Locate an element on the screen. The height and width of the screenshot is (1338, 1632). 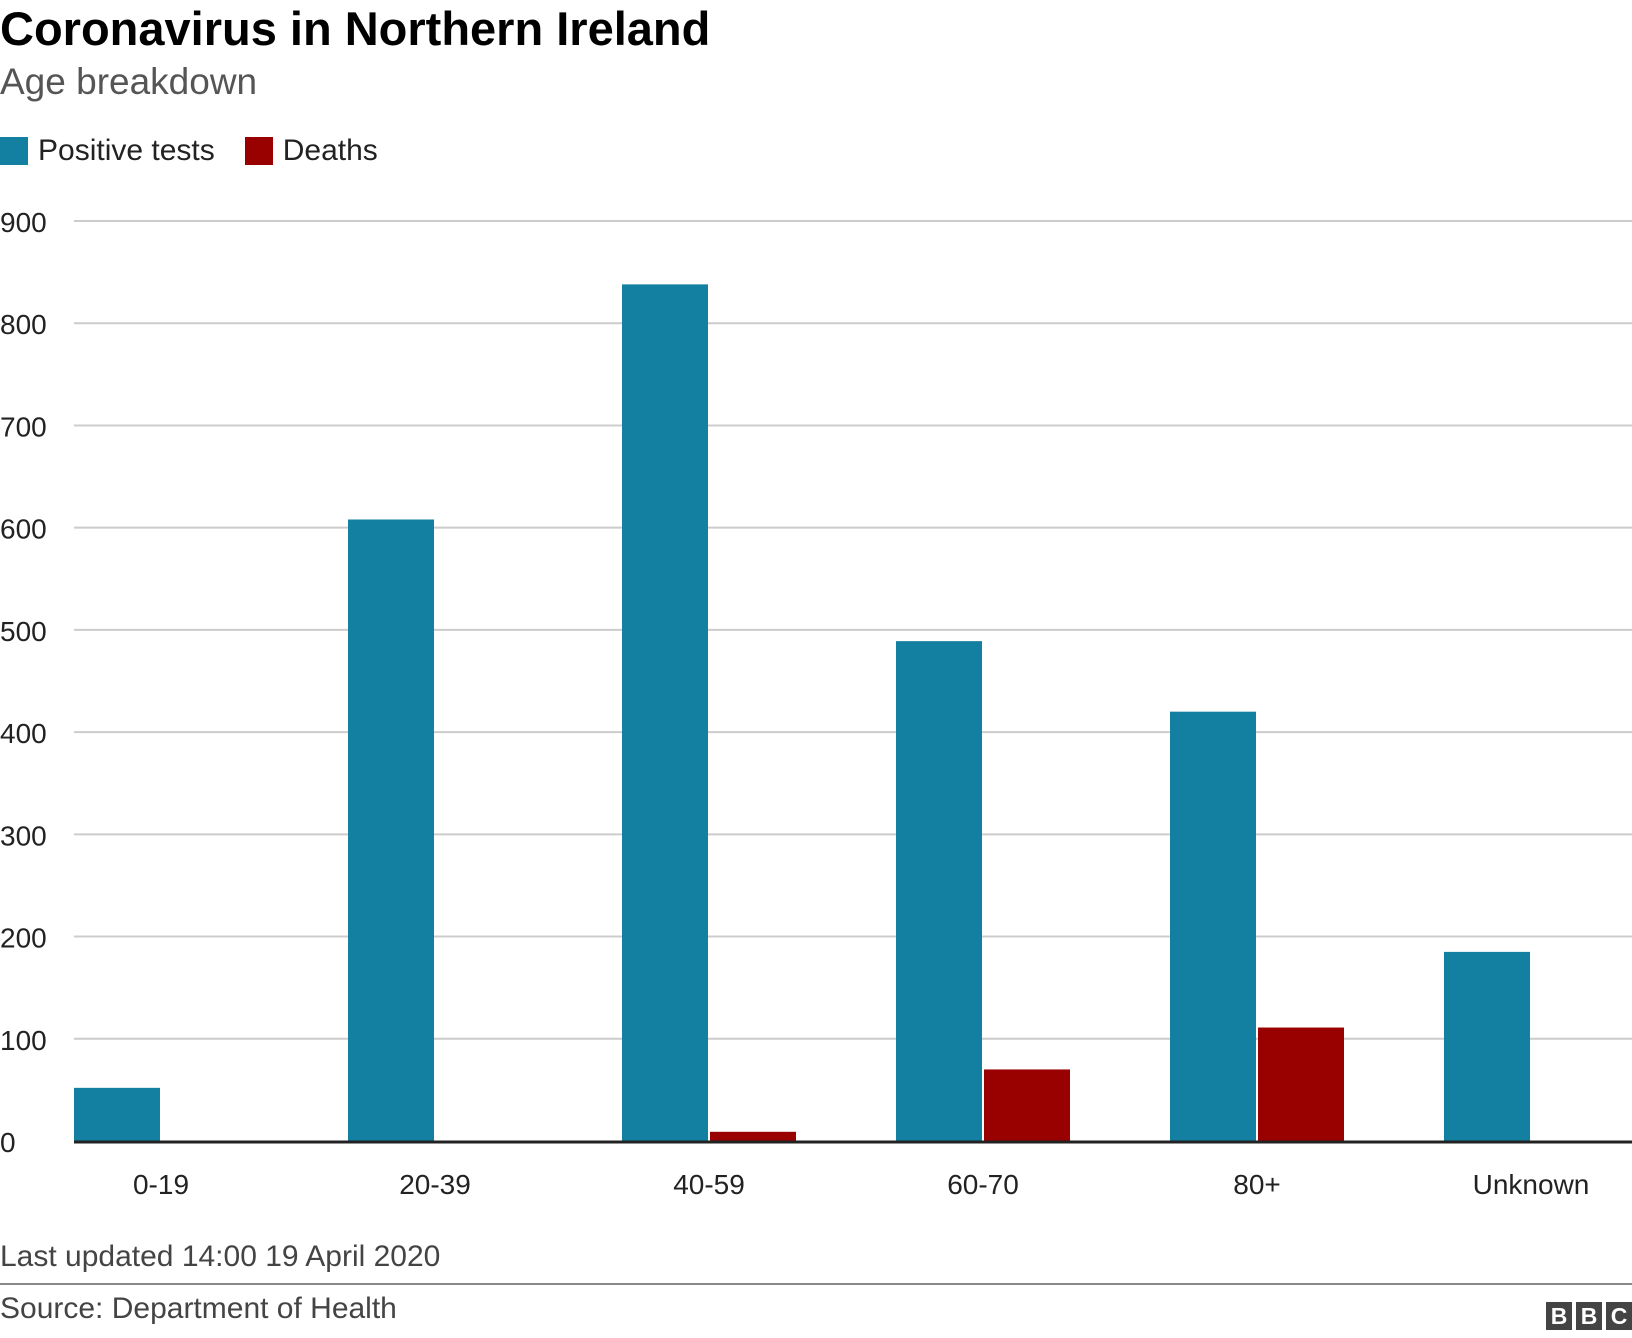
legend-swatch-positive-tests is located at coordinates (14, 151).